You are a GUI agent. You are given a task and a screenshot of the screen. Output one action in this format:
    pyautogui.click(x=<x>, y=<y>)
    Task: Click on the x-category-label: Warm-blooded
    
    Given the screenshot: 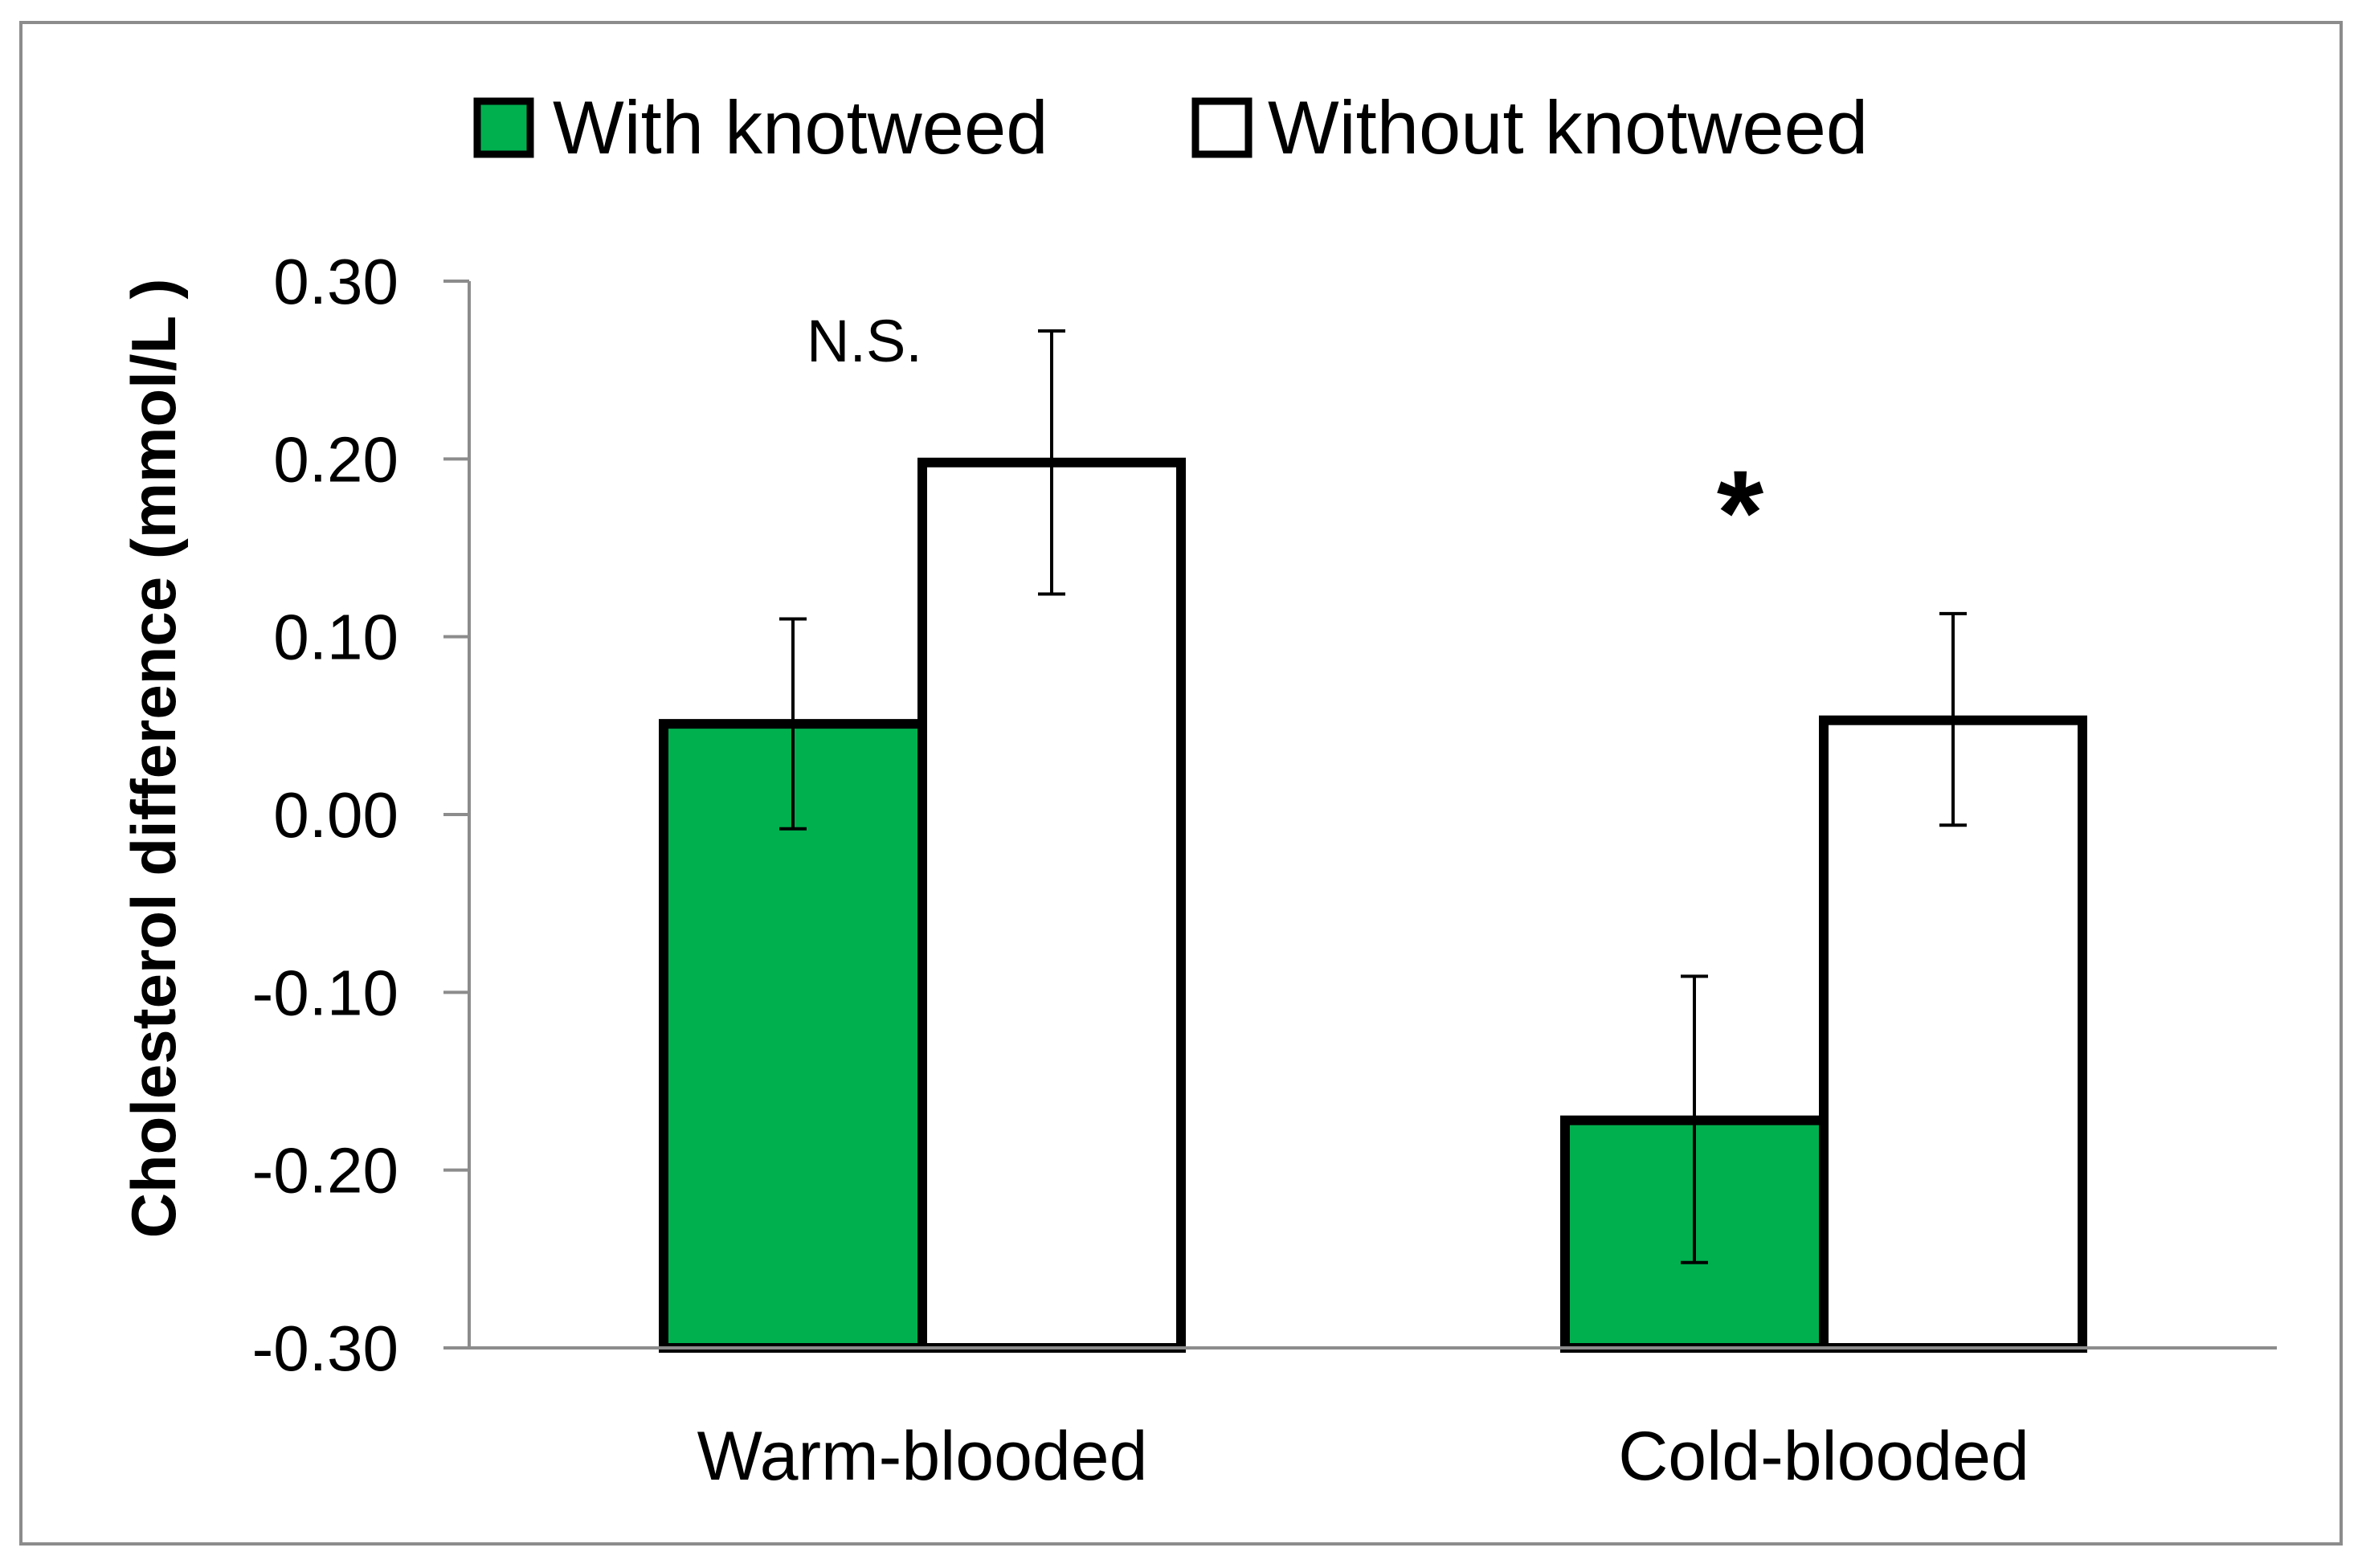 What is the action you would take?
    pyautogui.click(x=922, y=1456)
    